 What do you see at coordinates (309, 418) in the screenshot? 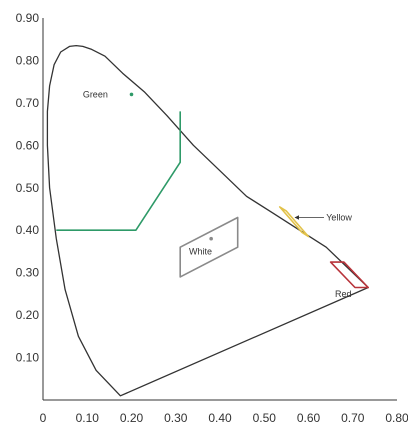
I see `x-tick-label: 0.60` at bounding box center [309, 418].